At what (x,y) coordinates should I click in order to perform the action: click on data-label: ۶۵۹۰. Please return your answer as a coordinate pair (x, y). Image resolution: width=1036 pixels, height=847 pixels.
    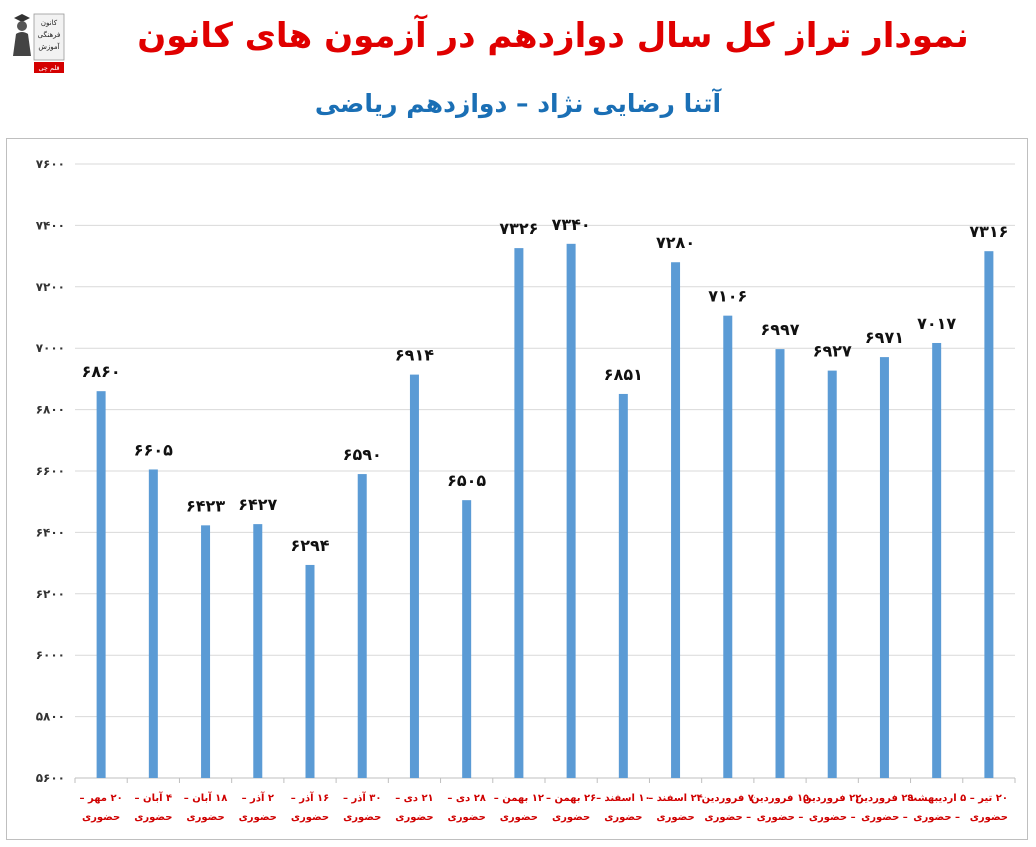
    Looking at the image, I should click on (362, 454).